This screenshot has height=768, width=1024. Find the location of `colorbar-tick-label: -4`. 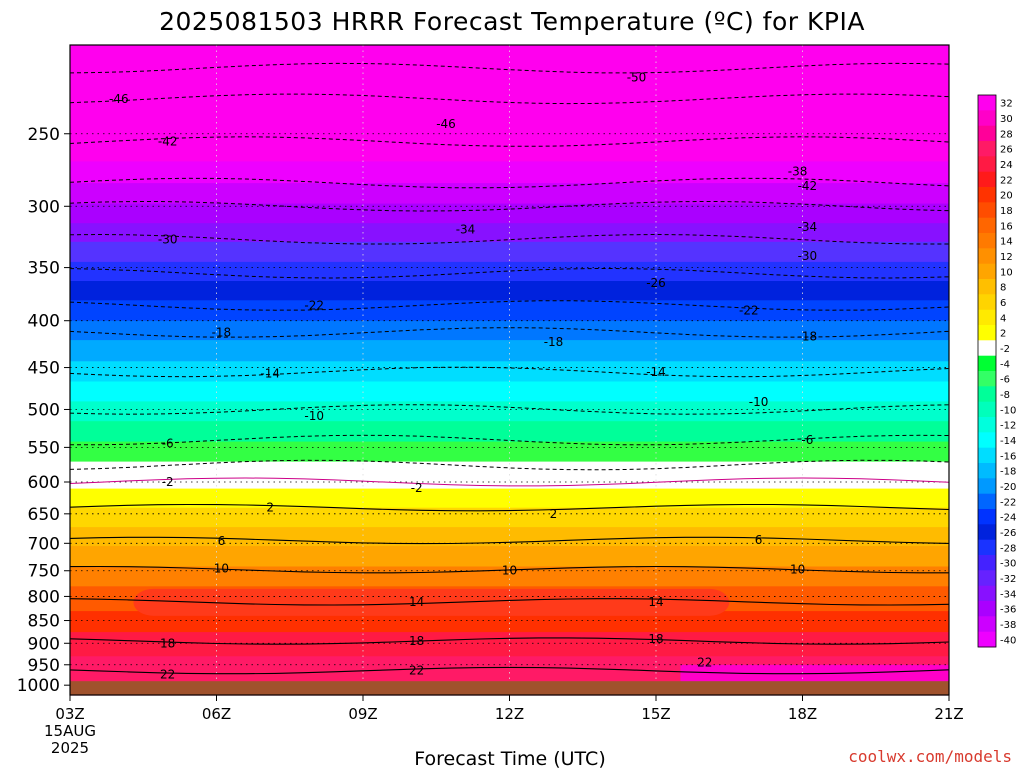

colorbar-tick-label: -4 is located at coordinates (1005, 364).